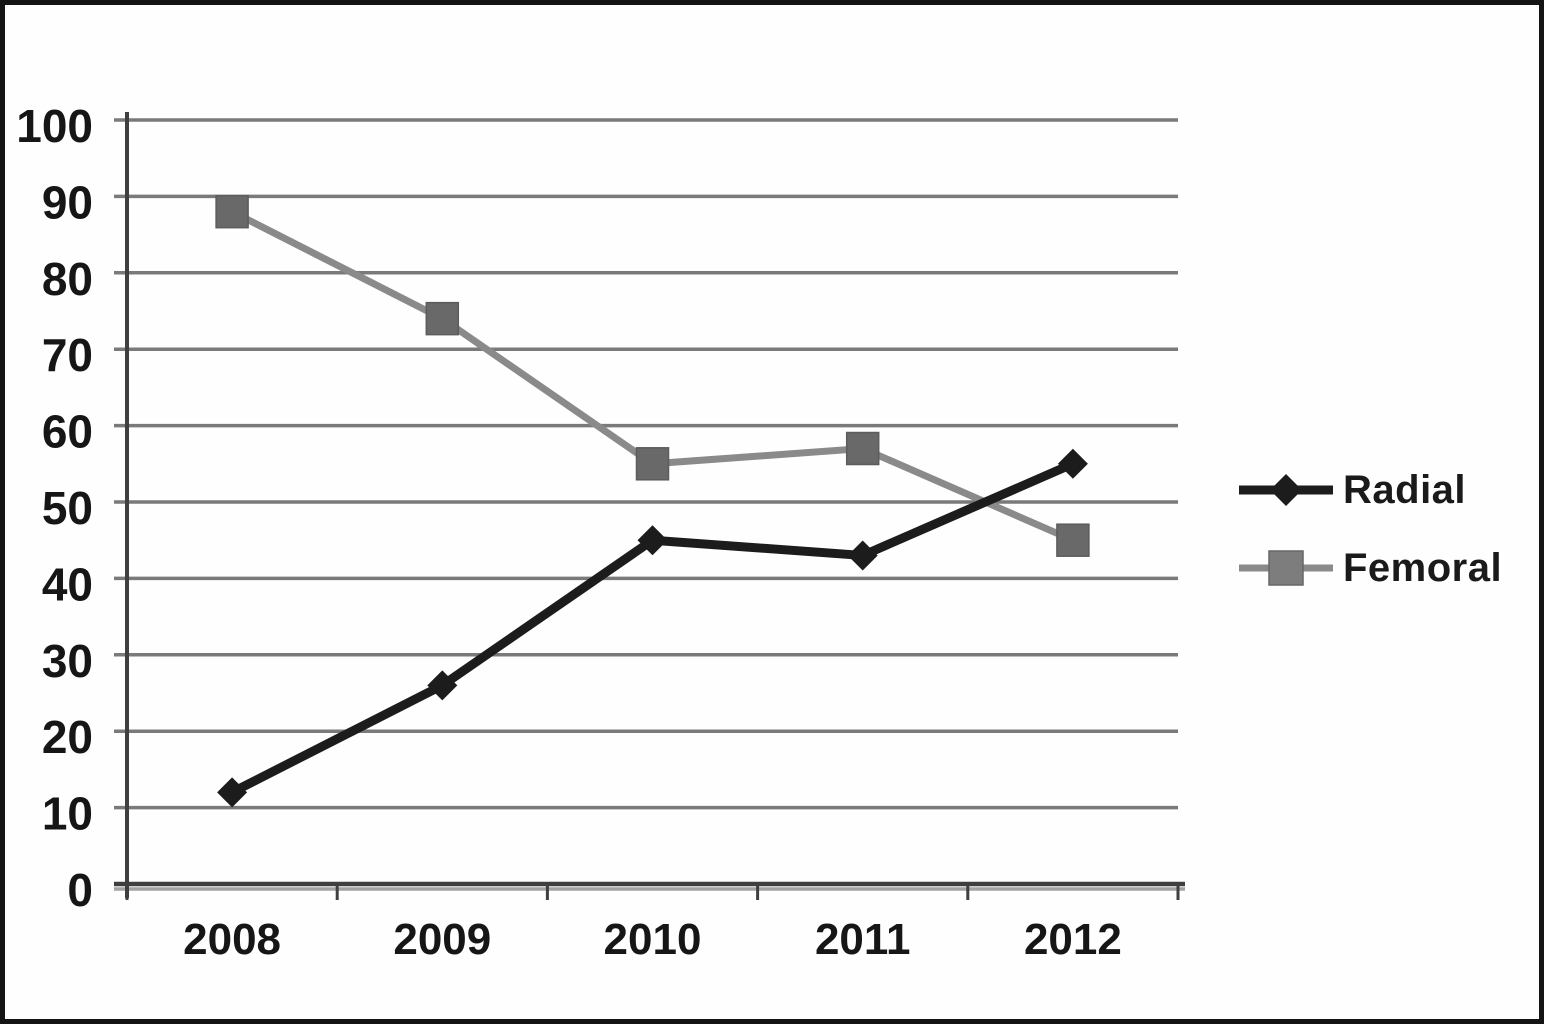 This screenshot has width=1544, height=1024. What do you see at coordinates (862, 448) in the screenshot?
I see `data-point-femoral-2011` at bounding box center [862, 448].